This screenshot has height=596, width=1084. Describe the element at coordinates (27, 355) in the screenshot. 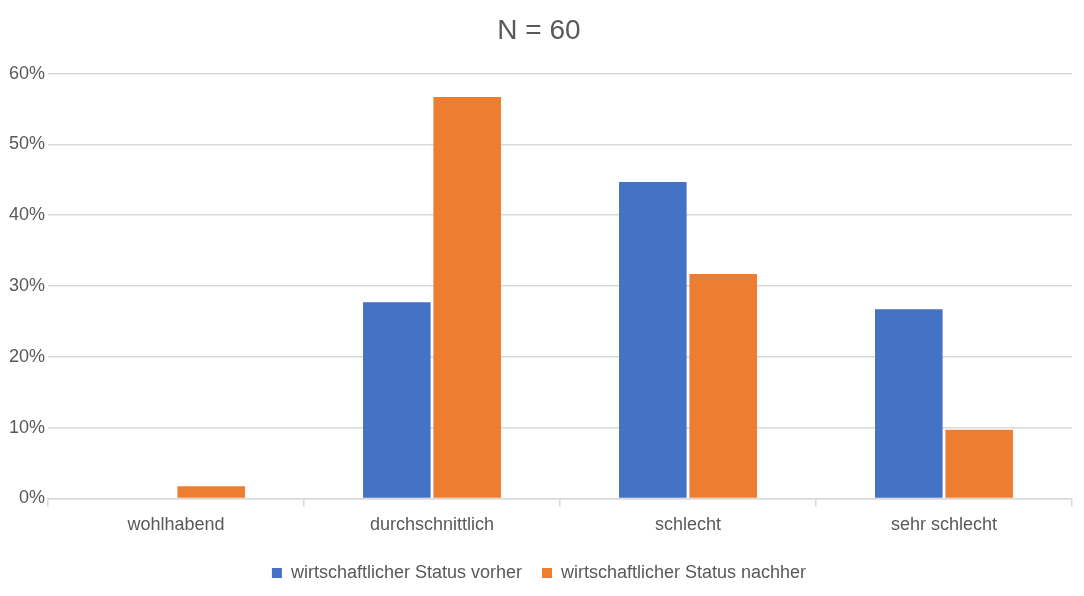

I see `y-tick-label: 20%` at that location.